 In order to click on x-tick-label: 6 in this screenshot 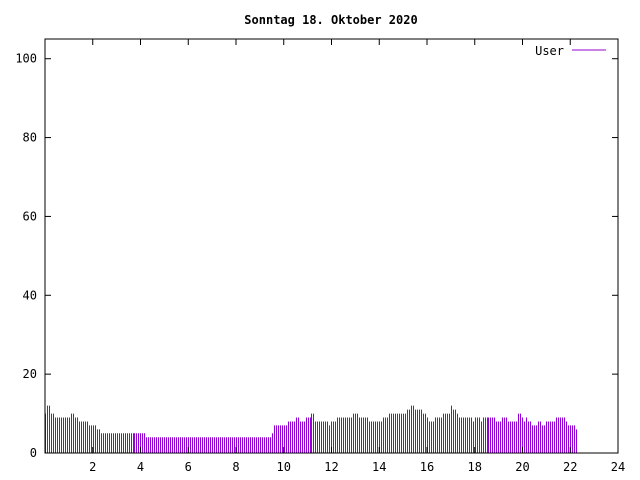, I will do `click(188, 467)`.